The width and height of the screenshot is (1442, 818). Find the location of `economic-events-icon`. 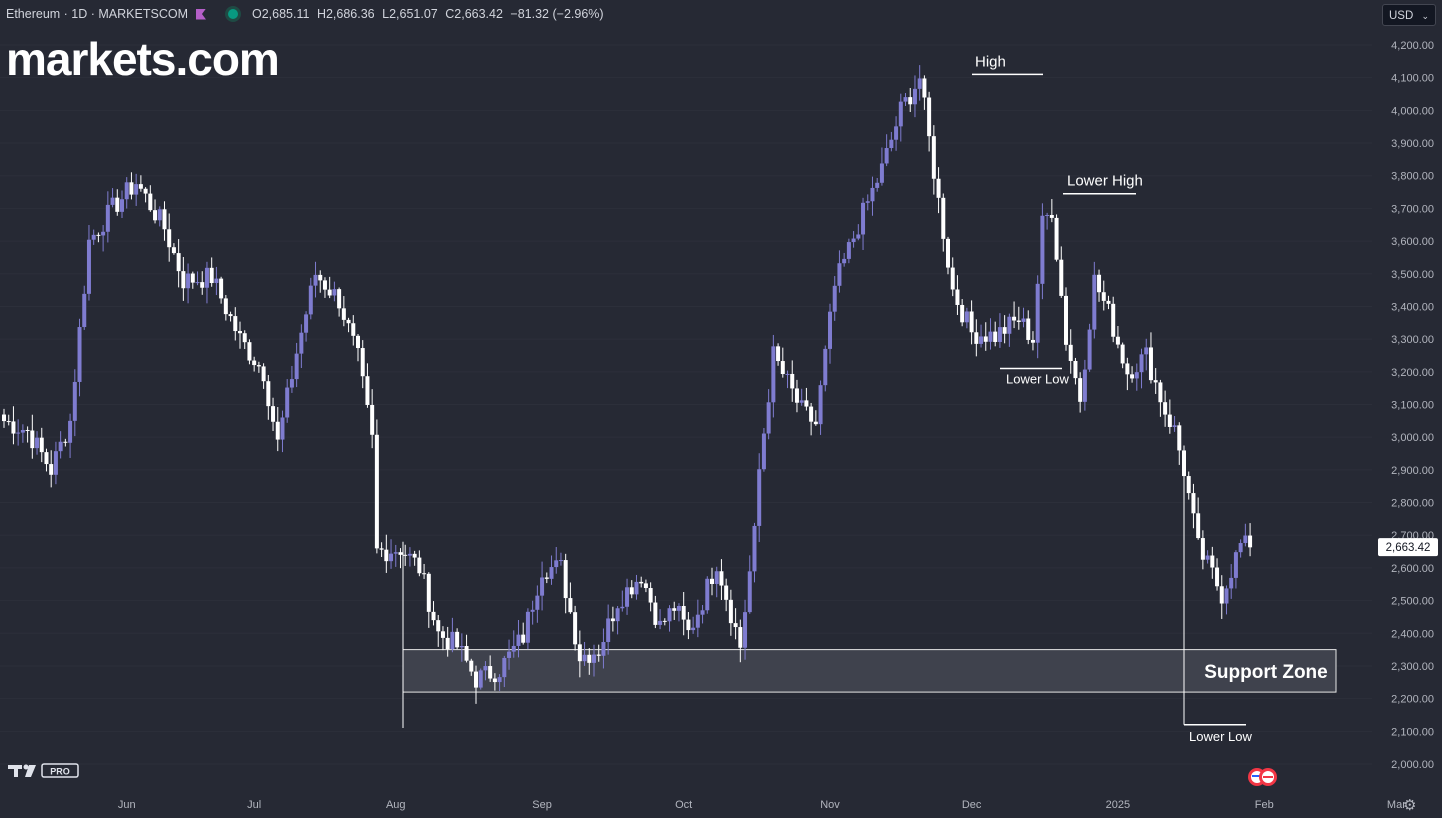

economic-events-icon is located at coordinates (1263, 777).